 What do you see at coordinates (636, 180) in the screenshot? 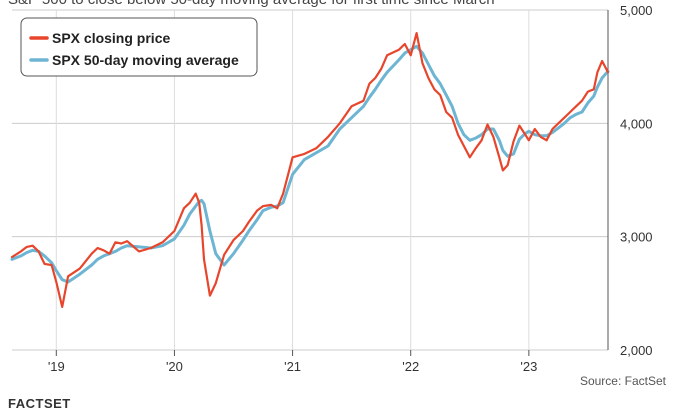
I see `y-axis-ticks: 2,000 3,000 4,000 5,000` at bounding box center [636, 180].